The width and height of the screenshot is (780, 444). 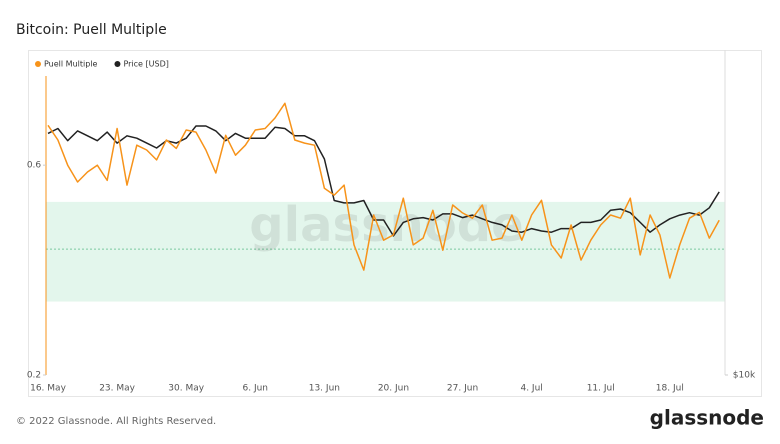 I want to click on x-tick-label: 16. May, so click(x=48, y=389).